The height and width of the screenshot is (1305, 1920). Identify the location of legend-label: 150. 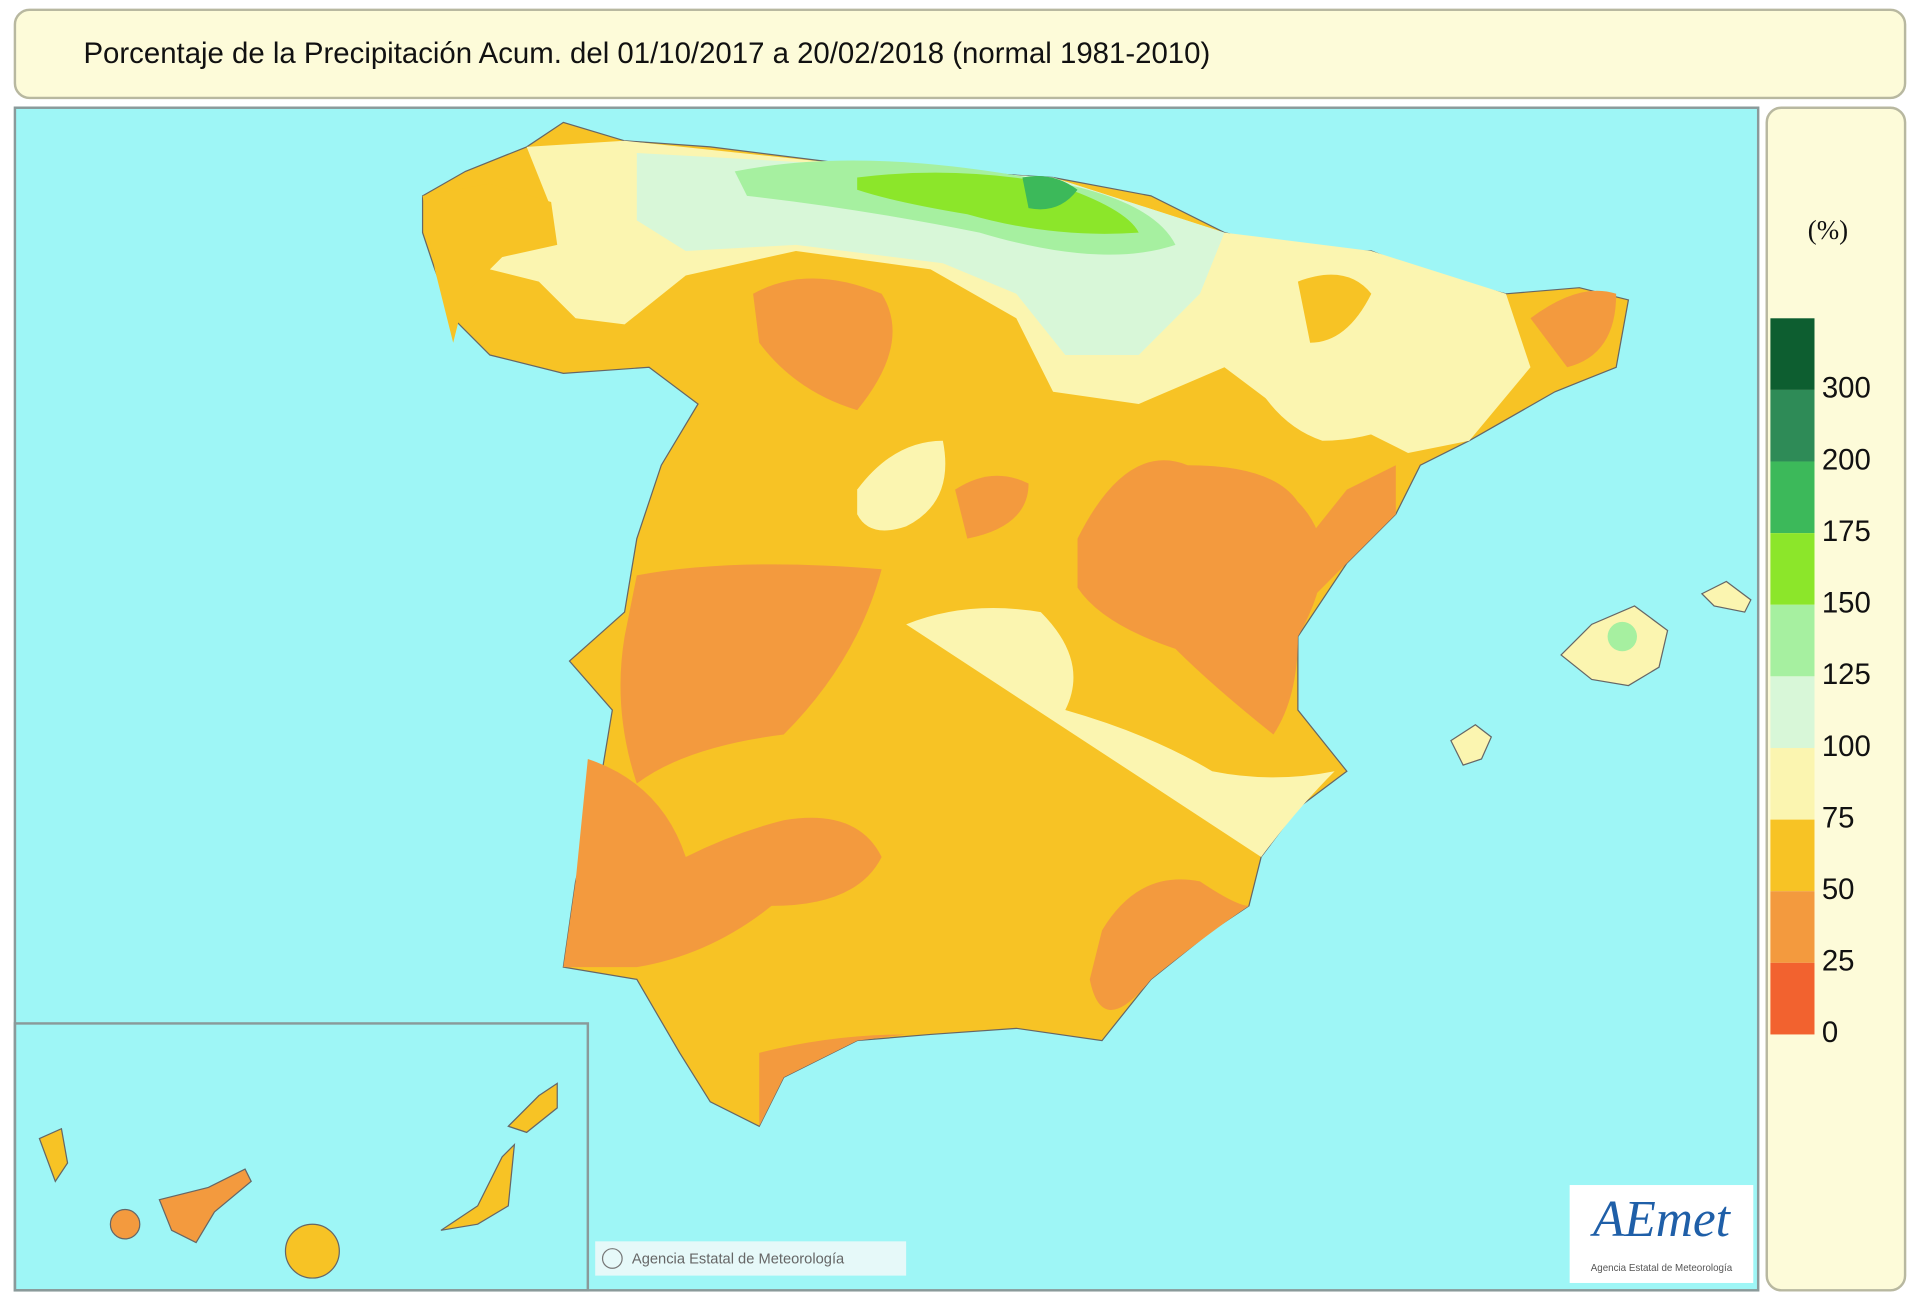
(1846, 603).